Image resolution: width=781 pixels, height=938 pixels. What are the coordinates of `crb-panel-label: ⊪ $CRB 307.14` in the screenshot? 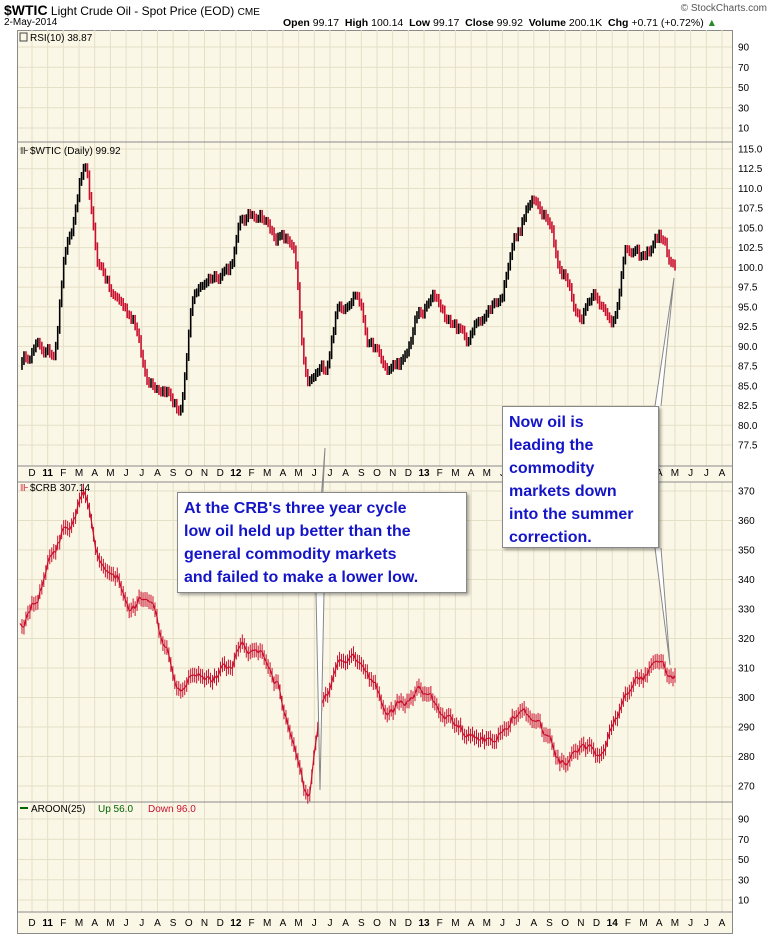 It's located at (55, 488).